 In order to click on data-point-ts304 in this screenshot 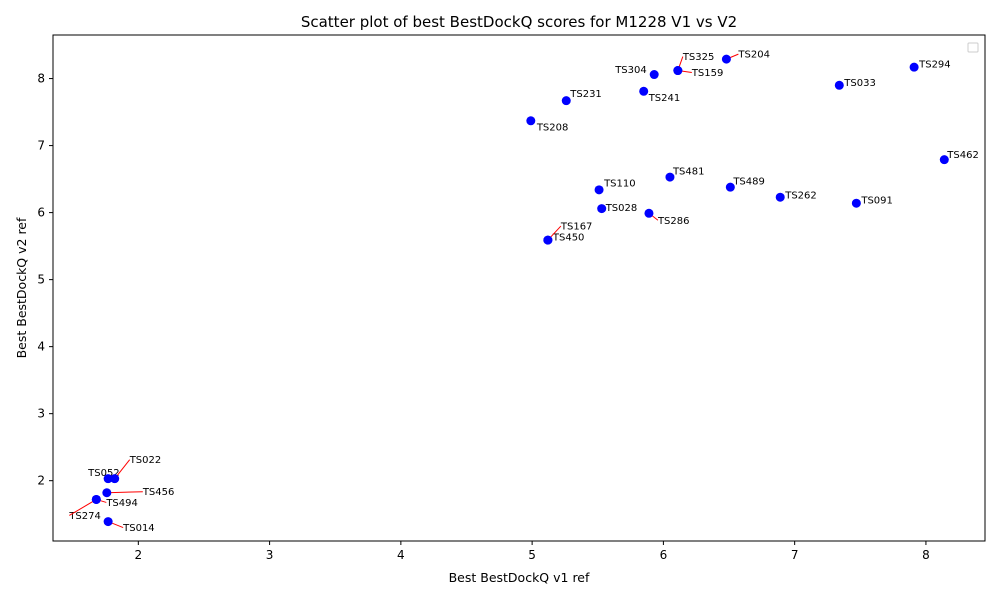, I will do `click(654, 75)`.